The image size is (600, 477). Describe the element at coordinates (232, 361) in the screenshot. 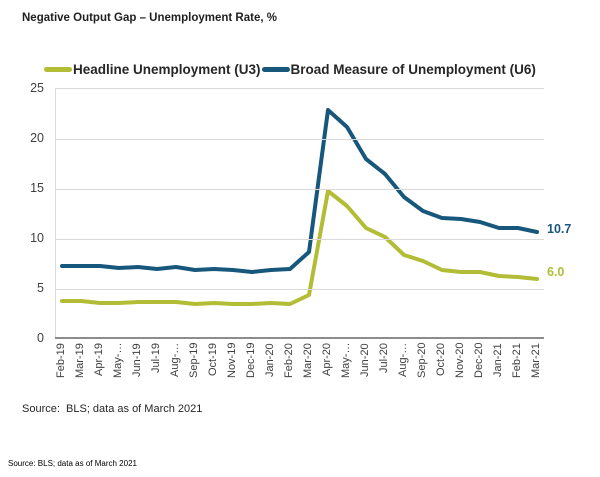

I see `x-axis-tick-label: Nov-19` at that location.